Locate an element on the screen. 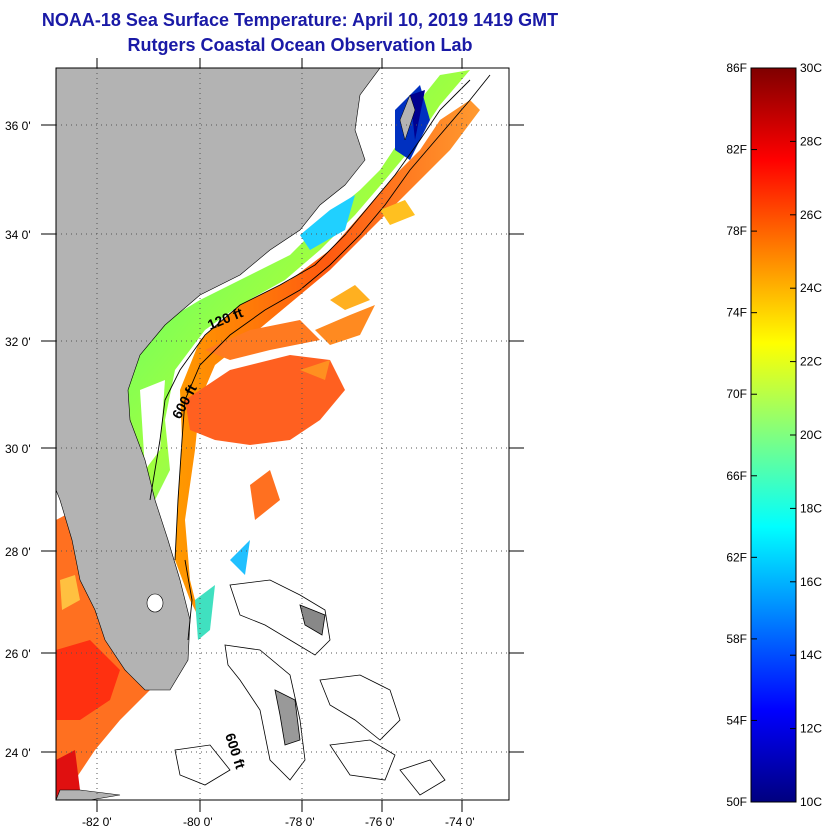 This screenshot has height=832, width=833. bahamas-islands is located at coordinates (310, 687).